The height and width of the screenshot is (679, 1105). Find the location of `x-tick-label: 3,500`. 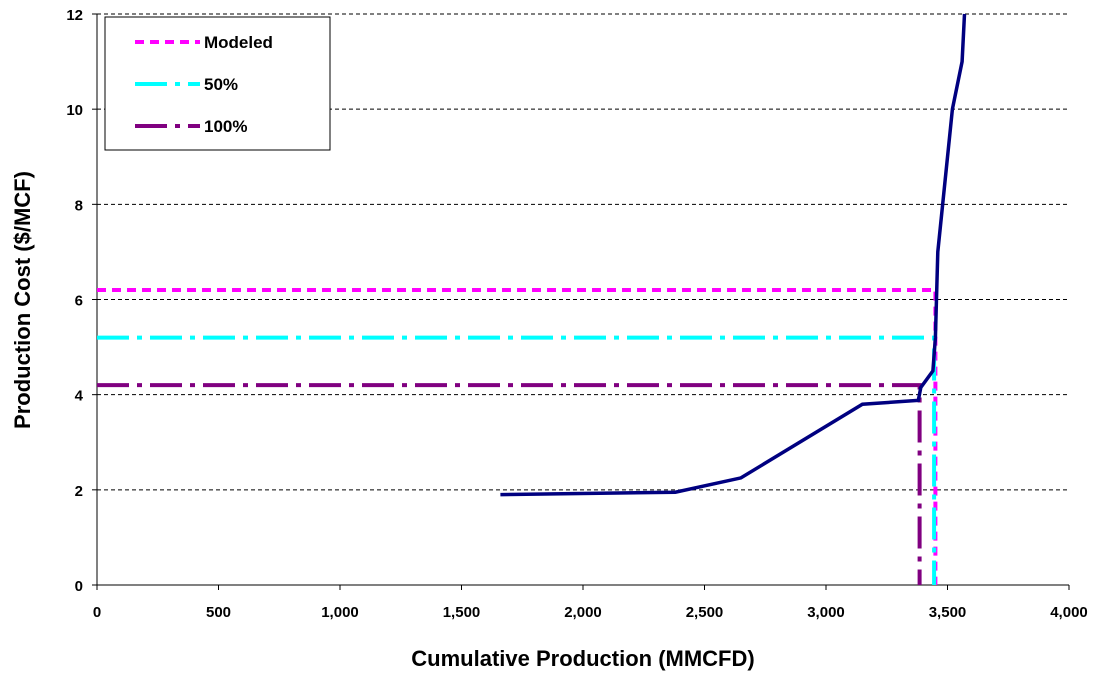

x-tick-label: 3,500 is located at coordinates (948, 612).